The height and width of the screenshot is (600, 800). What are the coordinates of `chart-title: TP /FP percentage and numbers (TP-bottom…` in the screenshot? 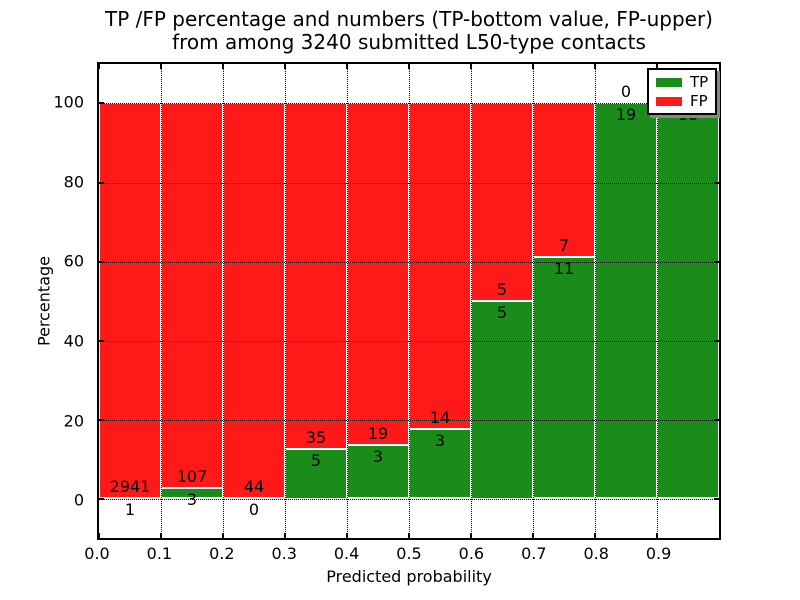 It's located at (409, 31).